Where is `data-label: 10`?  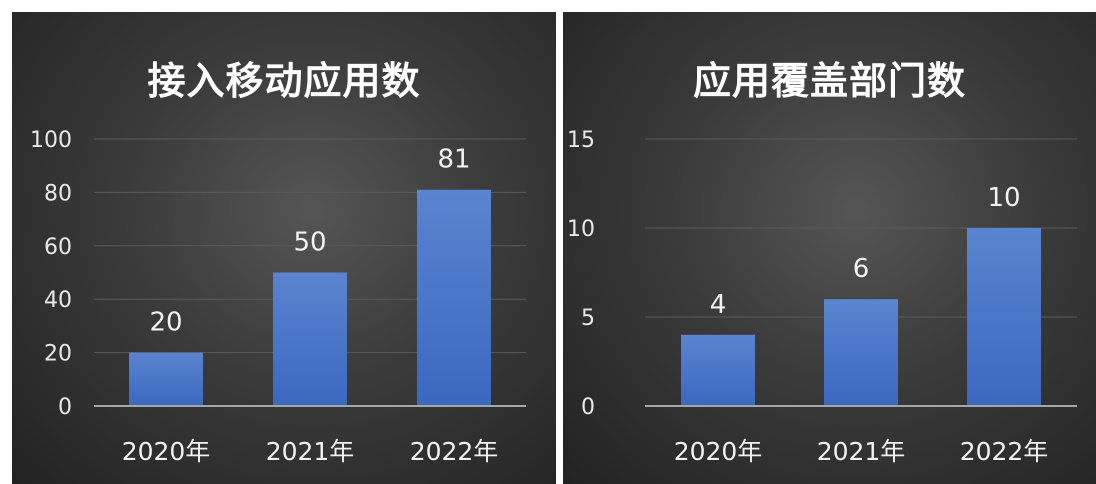 data-label: 10 is located at coordinates (1003, 198).